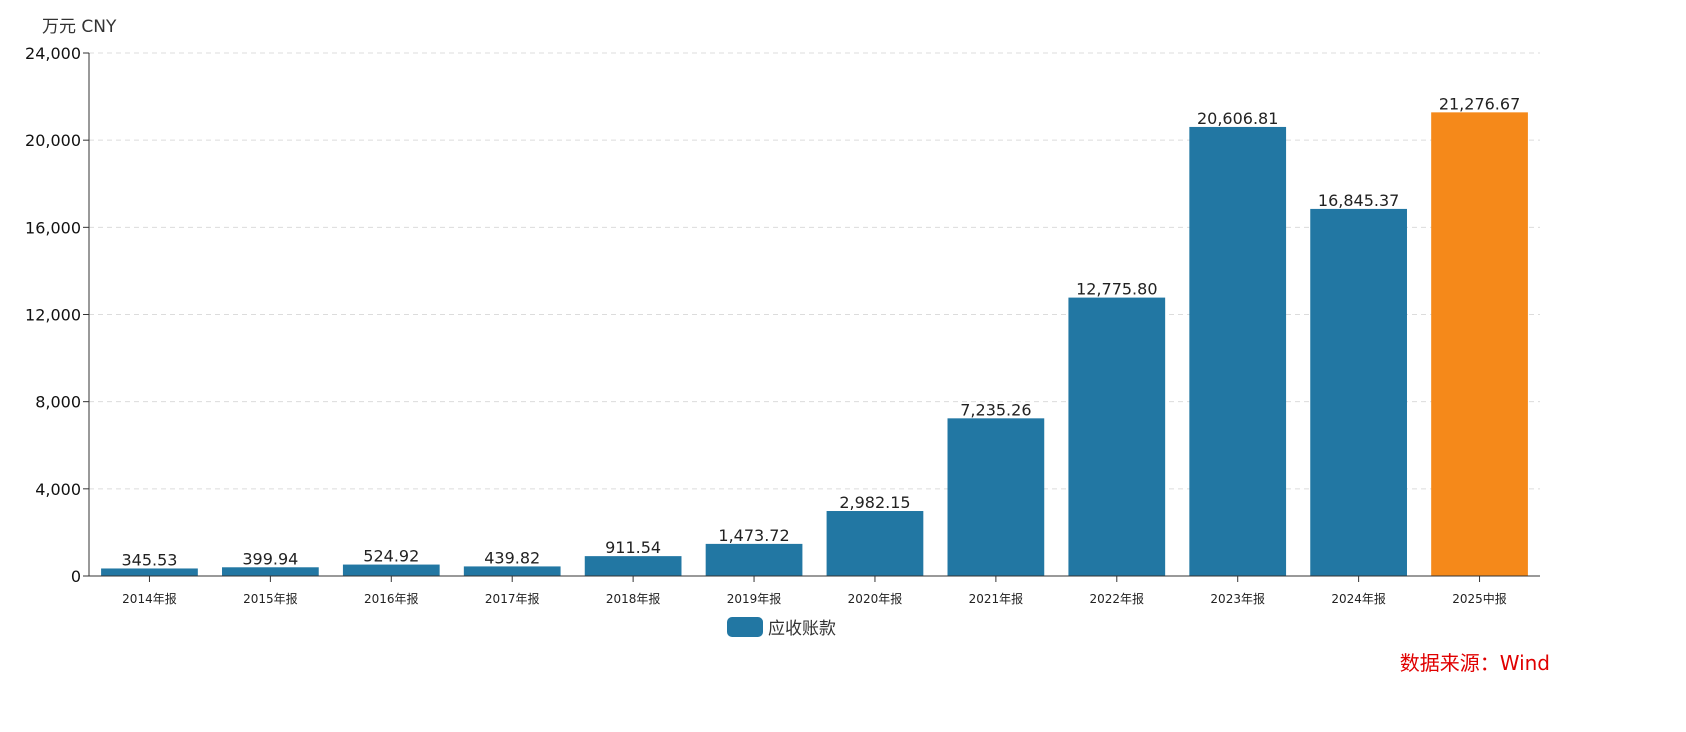  What do you see at coordinates (1479, 103) in the screenshot?
I see `data-label: 21,276.67` at bounding box center [1479, 103].